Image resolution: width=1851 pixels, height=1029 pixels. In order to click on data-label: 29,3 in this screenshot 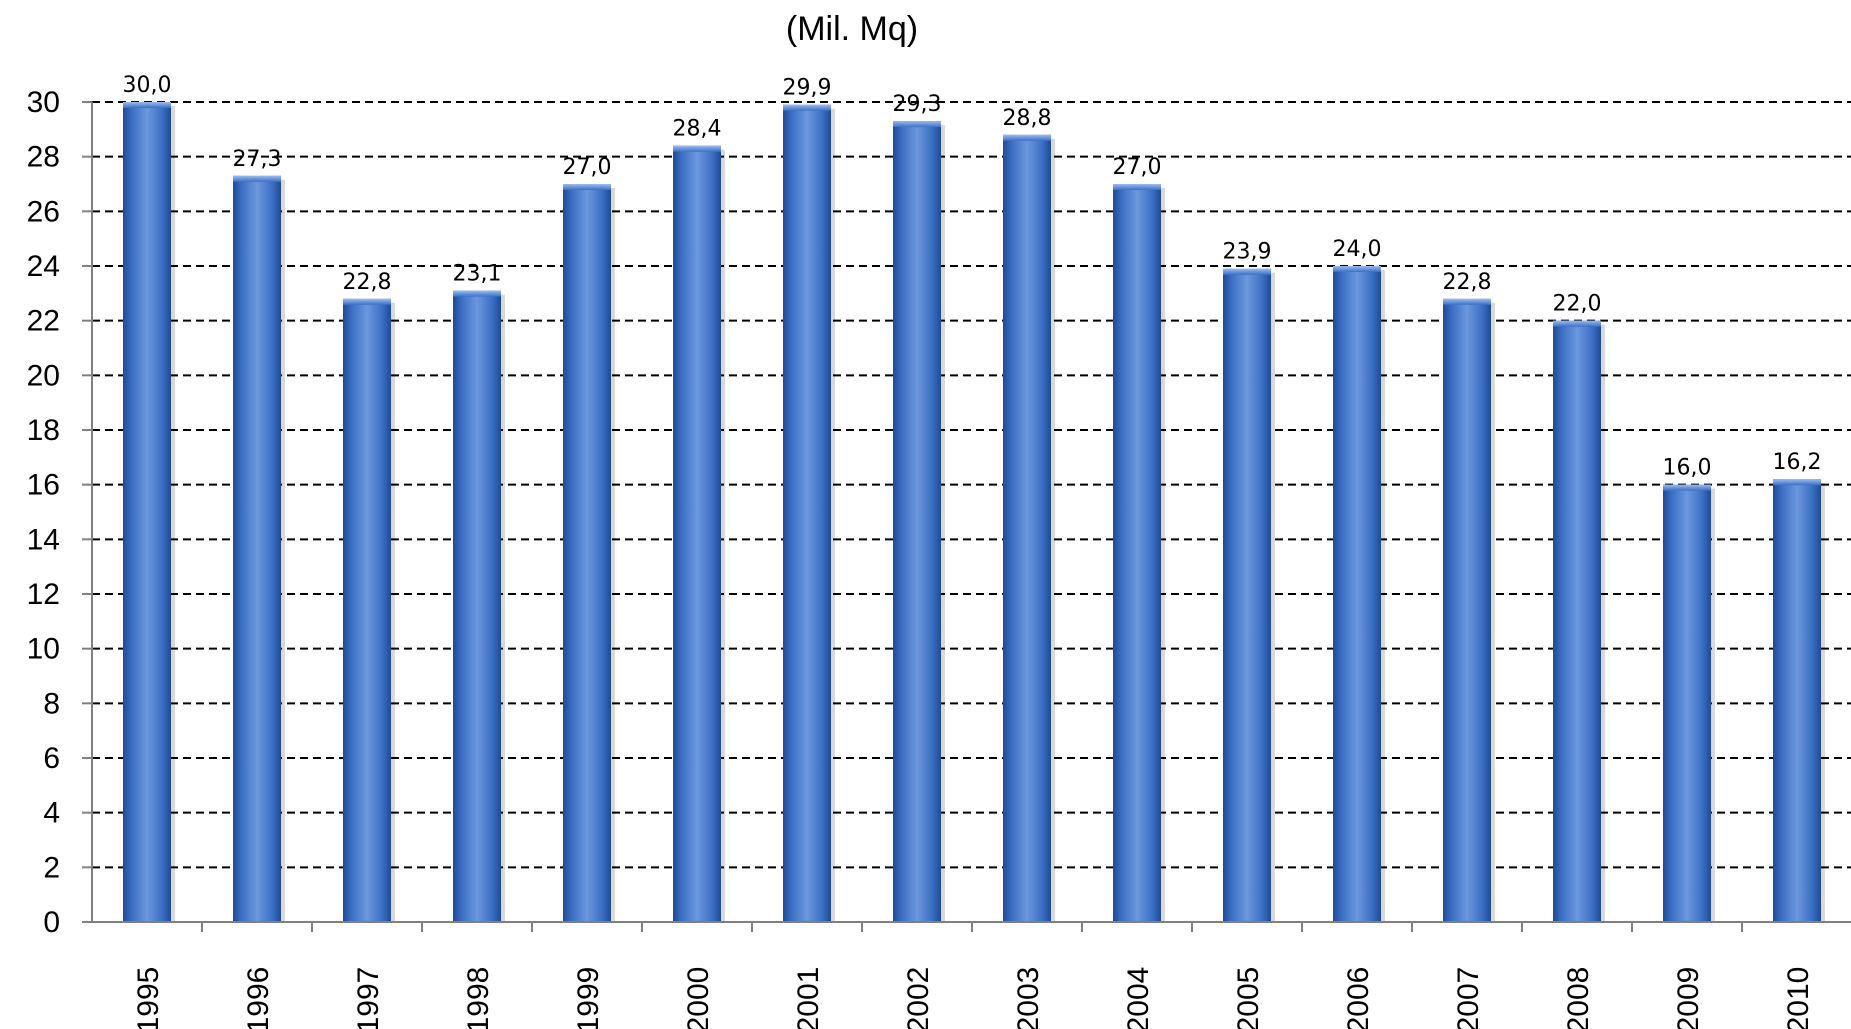, I will do `click(917, 104)`.